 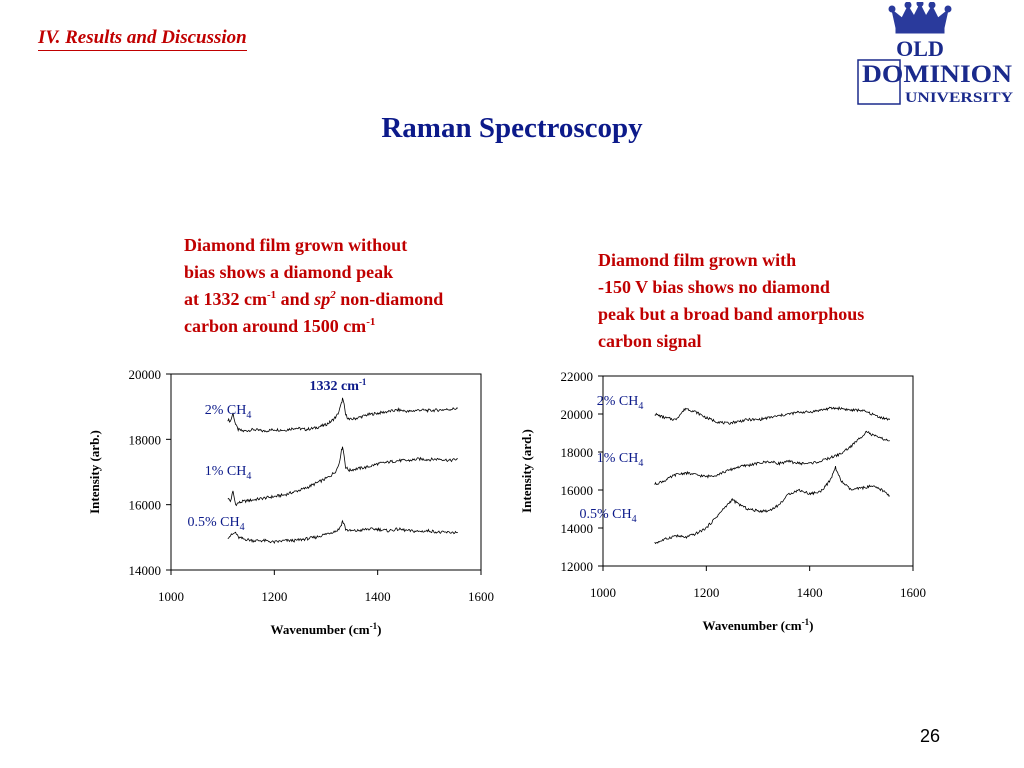 I want to click on left-caption-line-1: Diamond film grown without, so click(x=296, y=245).